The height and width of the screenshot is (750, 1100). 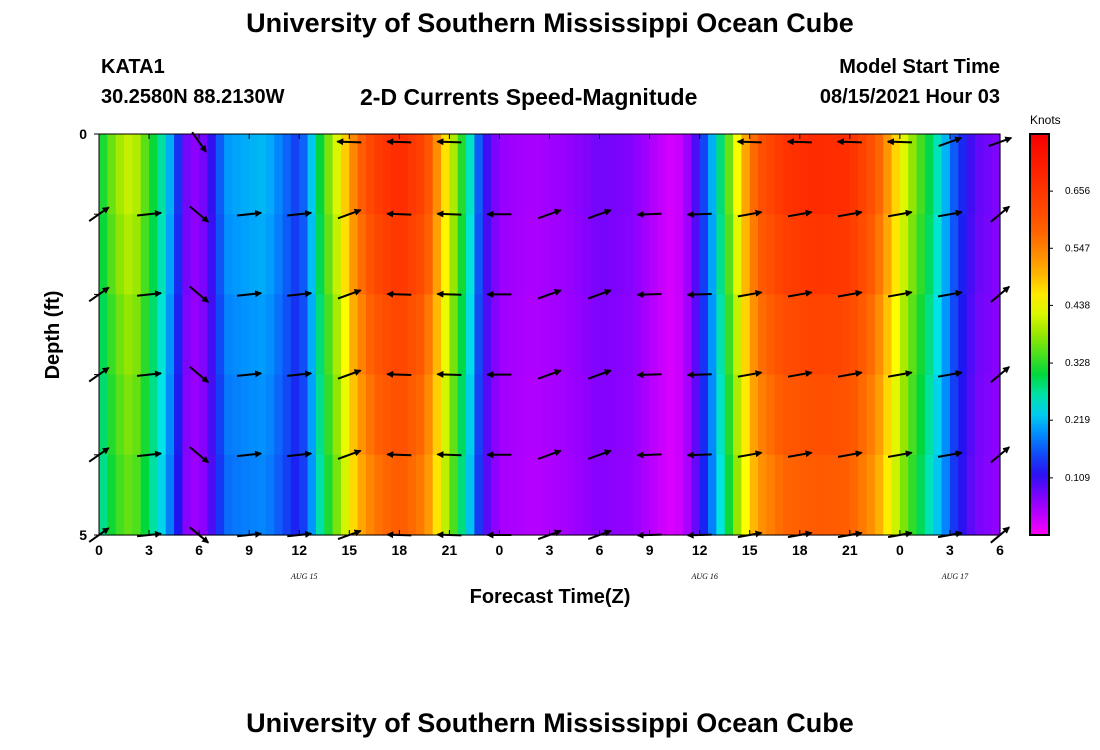 What do you see at coordinates (1077, 248) in the screenshot?
I see `colorbar-tick-label: 0.547` at bounding box center [1077, 248].